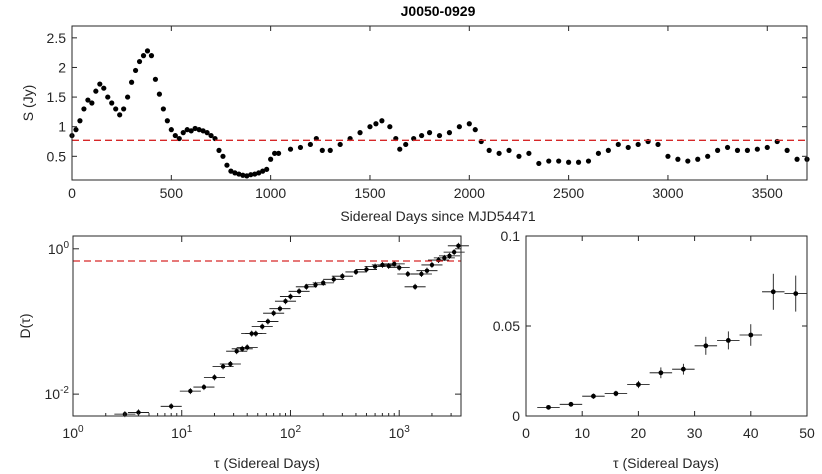  What do you see at coordinates (568, 193) in the screenshot?
I see `light-curve-xtick-label: 2500` at bounding box center [568, 193].